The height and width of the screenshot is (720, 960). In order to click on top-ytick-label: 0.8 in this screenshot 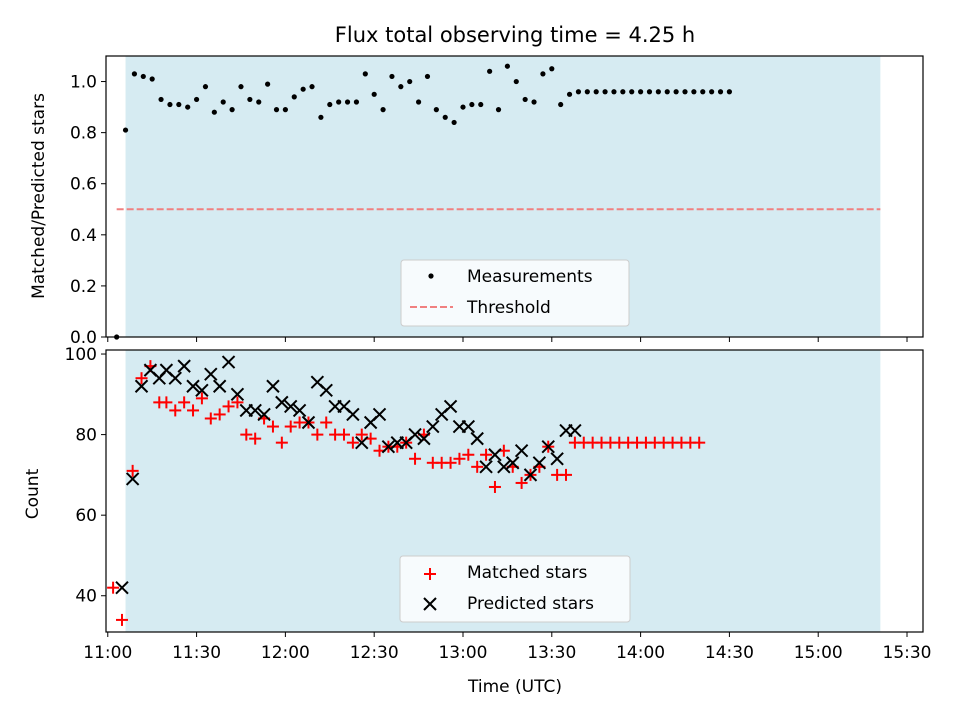, I will do `click(83, 134)`.